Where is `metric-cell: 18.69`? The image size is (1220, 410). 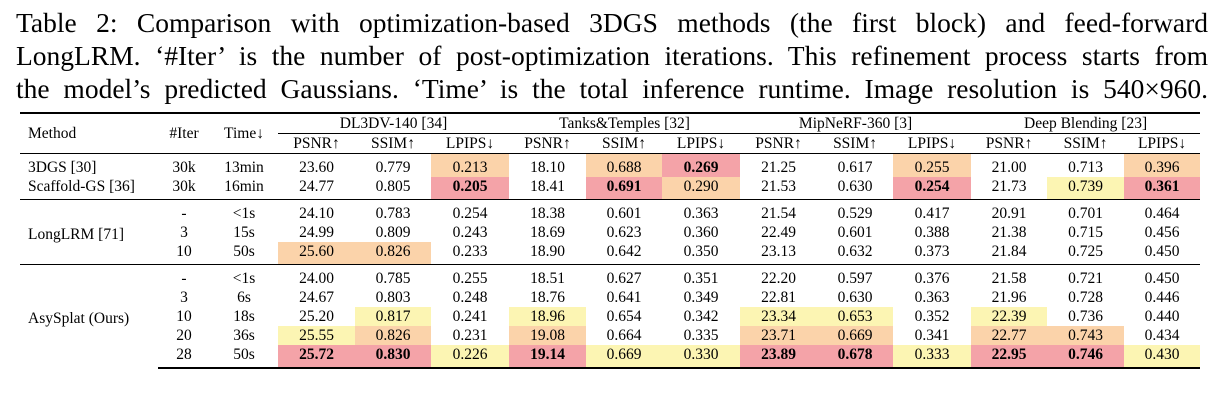
metric-cell: 18.69 is located at coordinates (547, 232).